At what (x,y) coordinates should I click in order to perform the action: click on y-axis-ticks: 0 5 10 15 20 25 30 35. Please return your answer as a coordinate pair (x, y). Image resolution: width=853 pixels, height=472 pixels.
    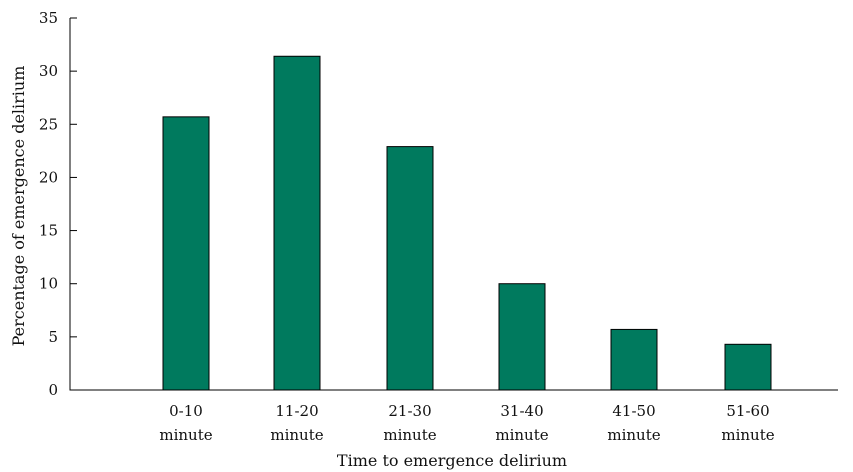
    Looking at the image, I should click on (58, 204).